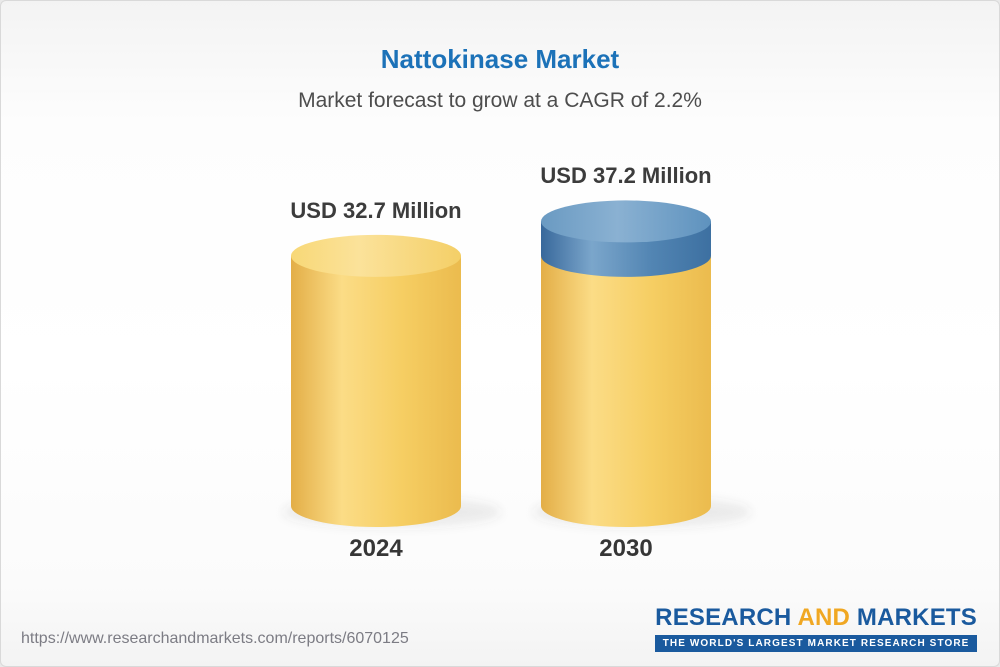 The image size is (1000, 667). I want to click on logo-word-research: RESEARCH, so click(723, 617).